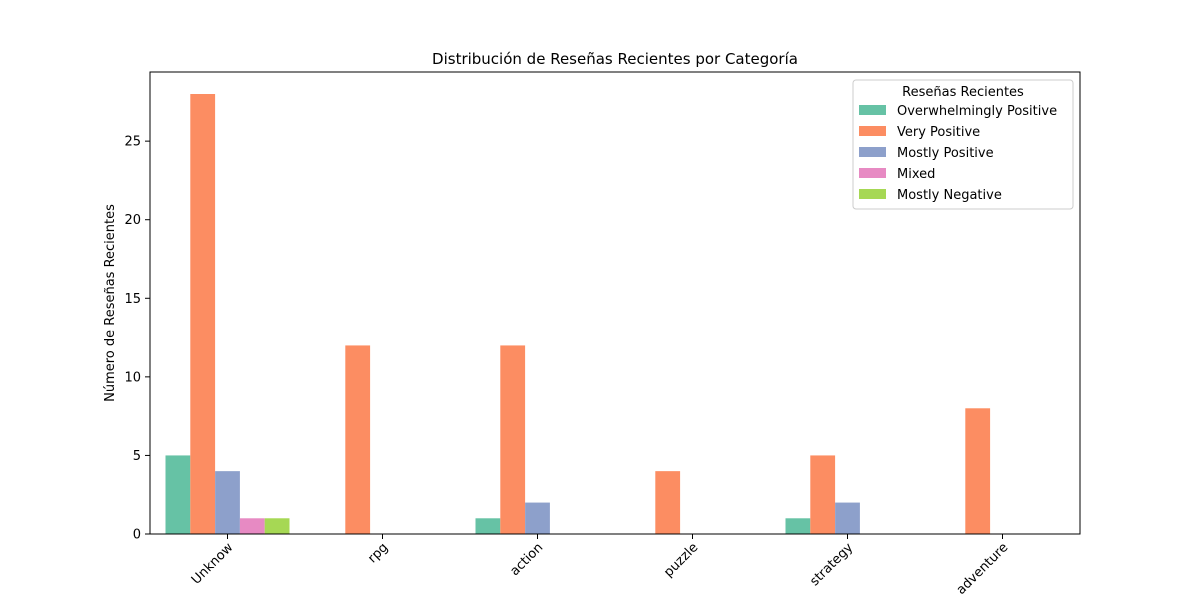 This screenshot has width=1200, height=604. Describe the element at coordinates (963, 92) in the screenshot. I see `legend-title: Reseñas Recientes` at that location.